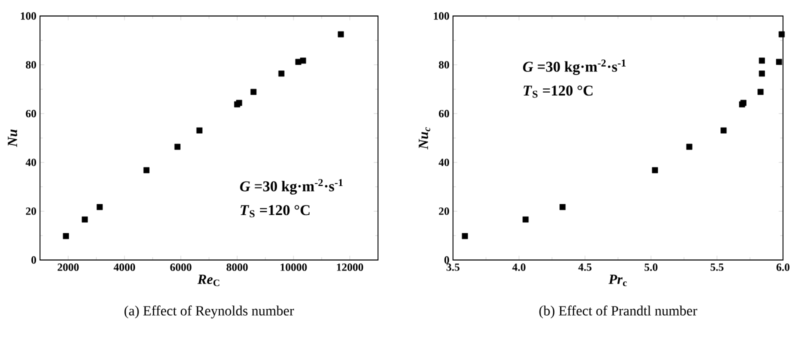 The width and height of the screenshot is (800, 339). What do you see at coordinates (13, 139) in the screenshot?
I see `y-axis-title: Nu` at bounding box center [13, 139].